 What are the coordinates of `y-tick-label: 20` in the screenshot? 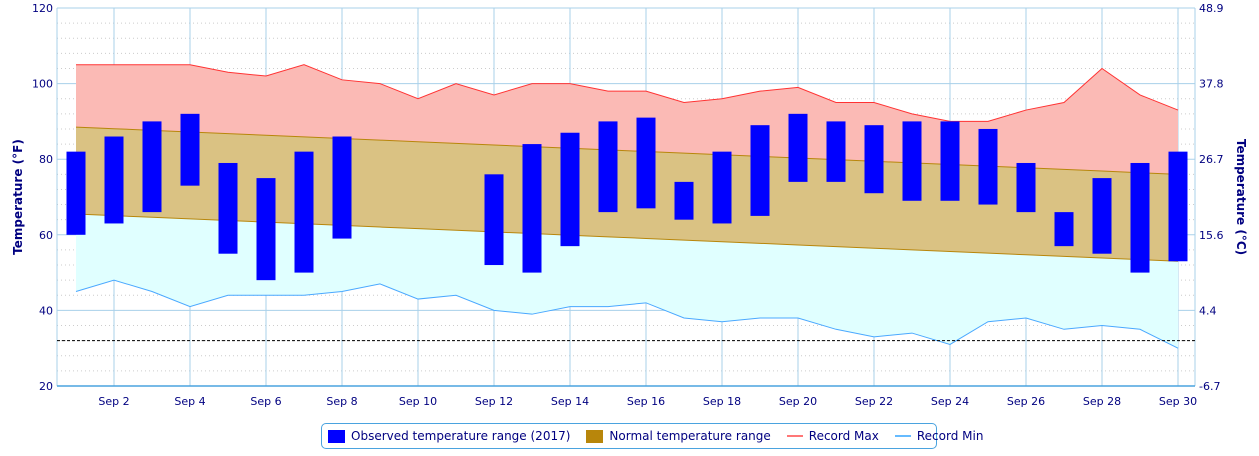 It's located at (46, 386).